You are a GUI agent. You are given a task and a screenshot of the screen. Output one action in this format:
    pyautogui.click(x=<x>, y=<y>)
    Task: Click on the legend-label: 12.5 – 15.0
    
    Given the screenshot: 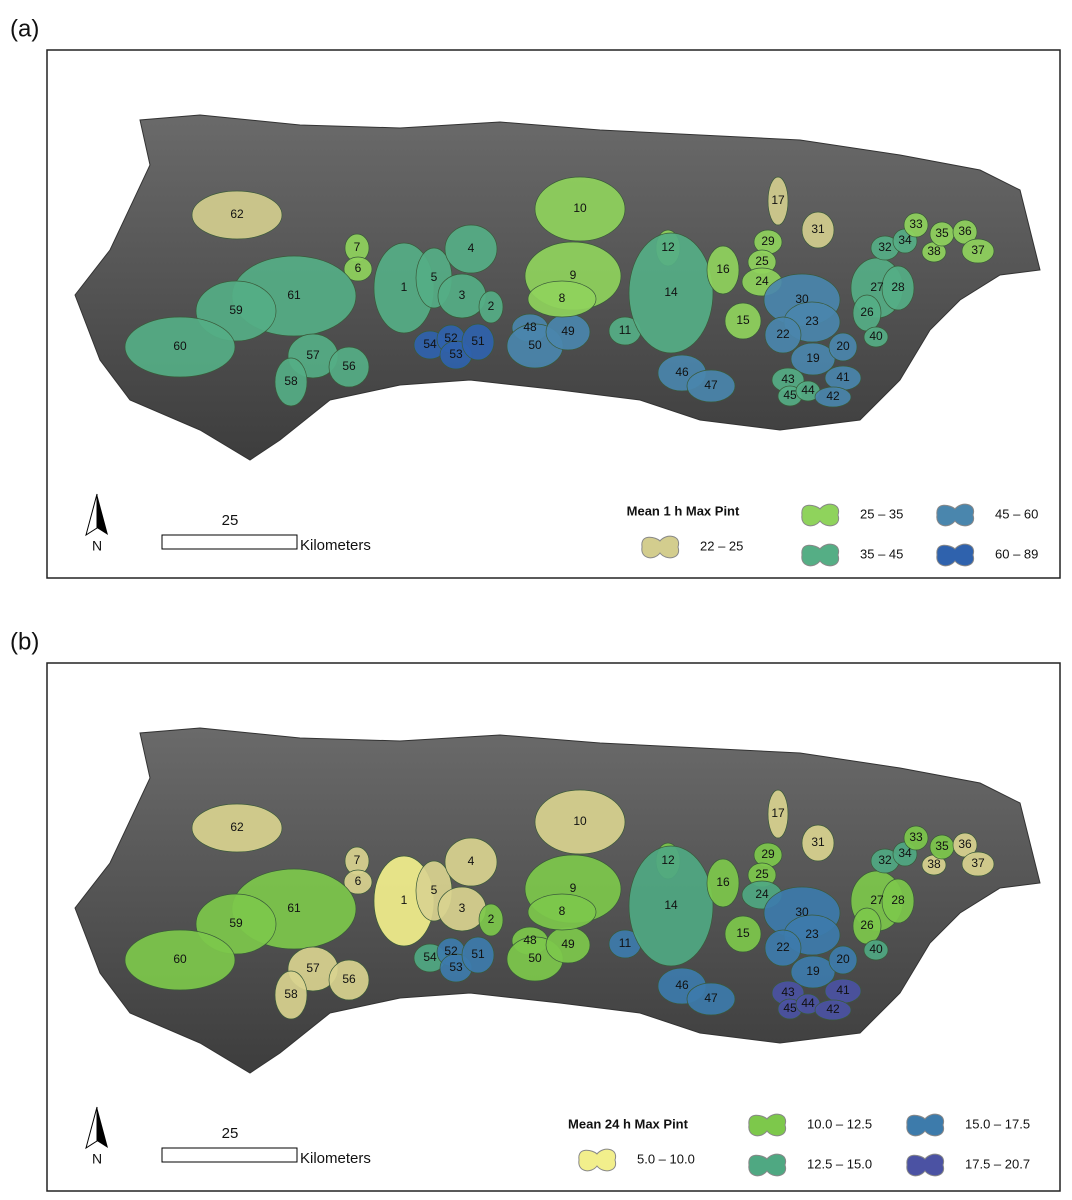 What is the action you would take?
    pyautogui.click(x=839, y=1163)
    